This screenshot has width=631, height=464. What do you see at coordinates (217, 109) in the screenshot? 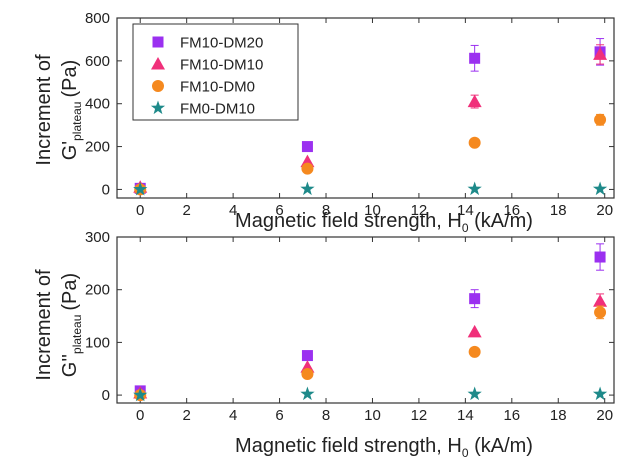
I see `legend-label: FM0-DM10` at bounding box center [217, 109].